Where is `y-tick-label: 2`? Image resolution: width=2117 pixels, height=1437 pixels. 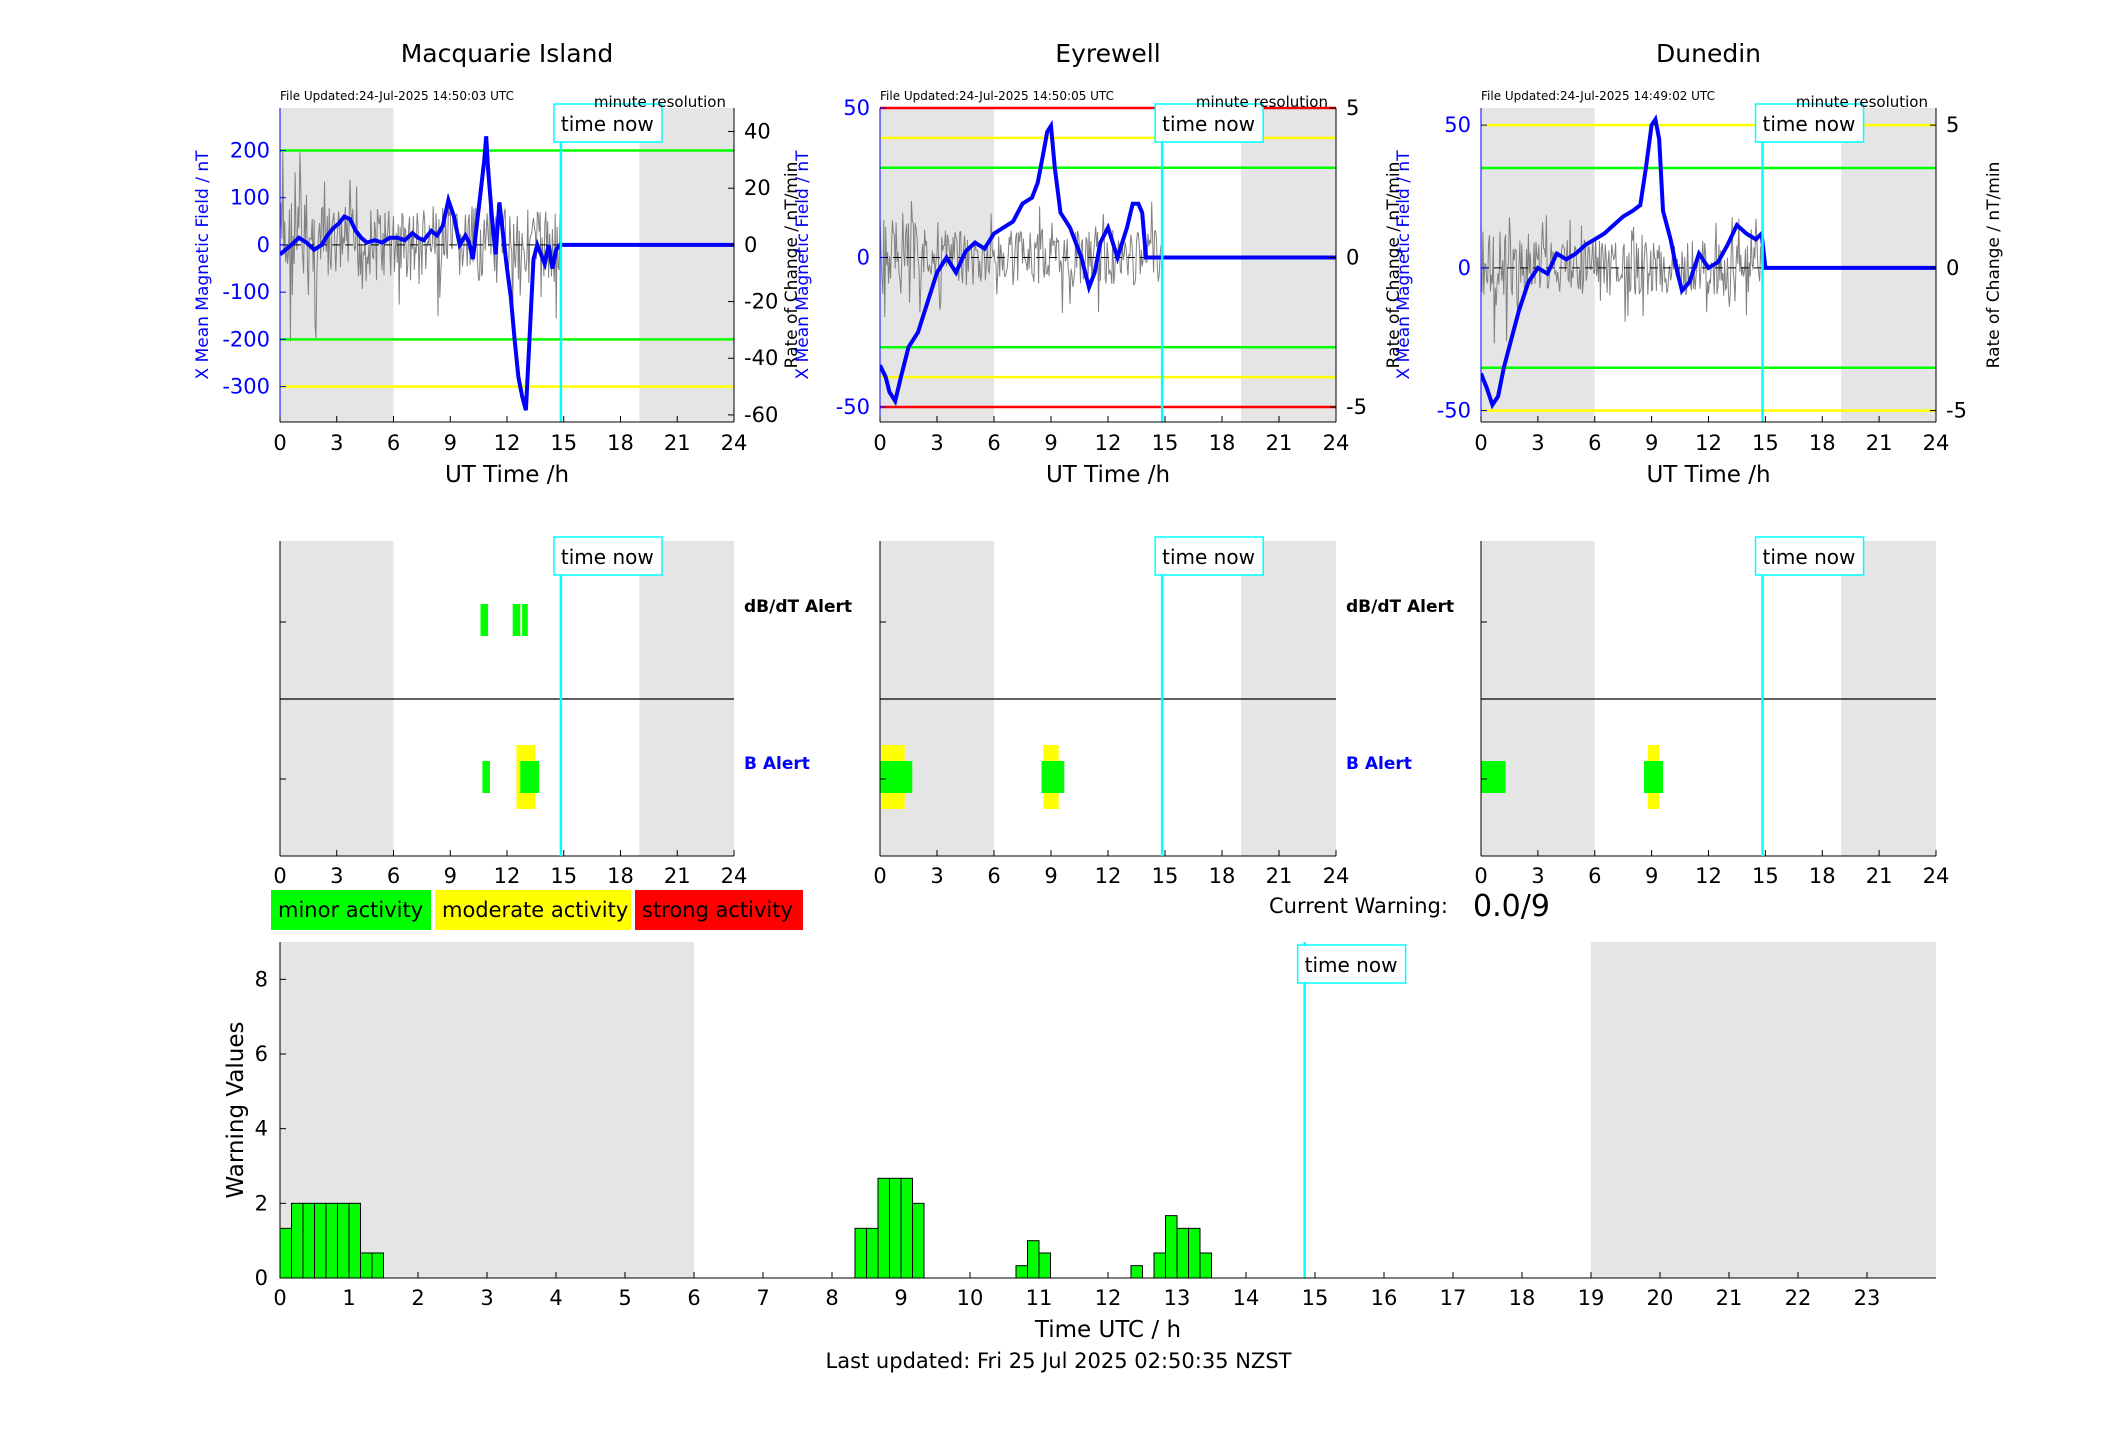 y-tick-label: 2 is located at coordinates (261, 1203).